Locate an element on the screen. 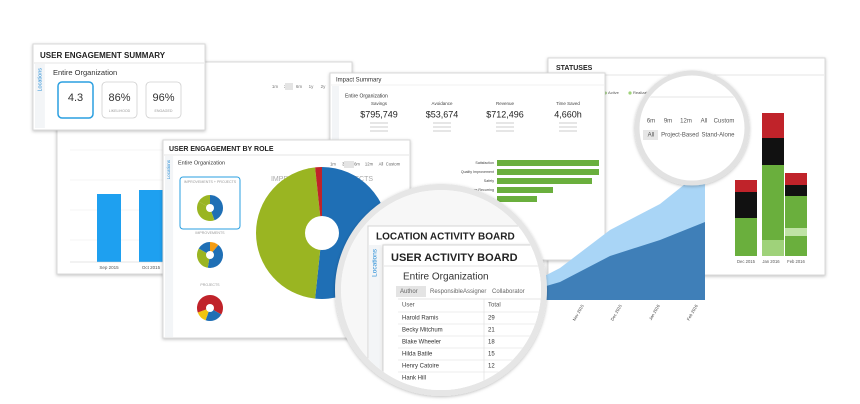 The height and width of the screenshot is (404, 860). tab: Assigner is located at coordinates (474, 292).